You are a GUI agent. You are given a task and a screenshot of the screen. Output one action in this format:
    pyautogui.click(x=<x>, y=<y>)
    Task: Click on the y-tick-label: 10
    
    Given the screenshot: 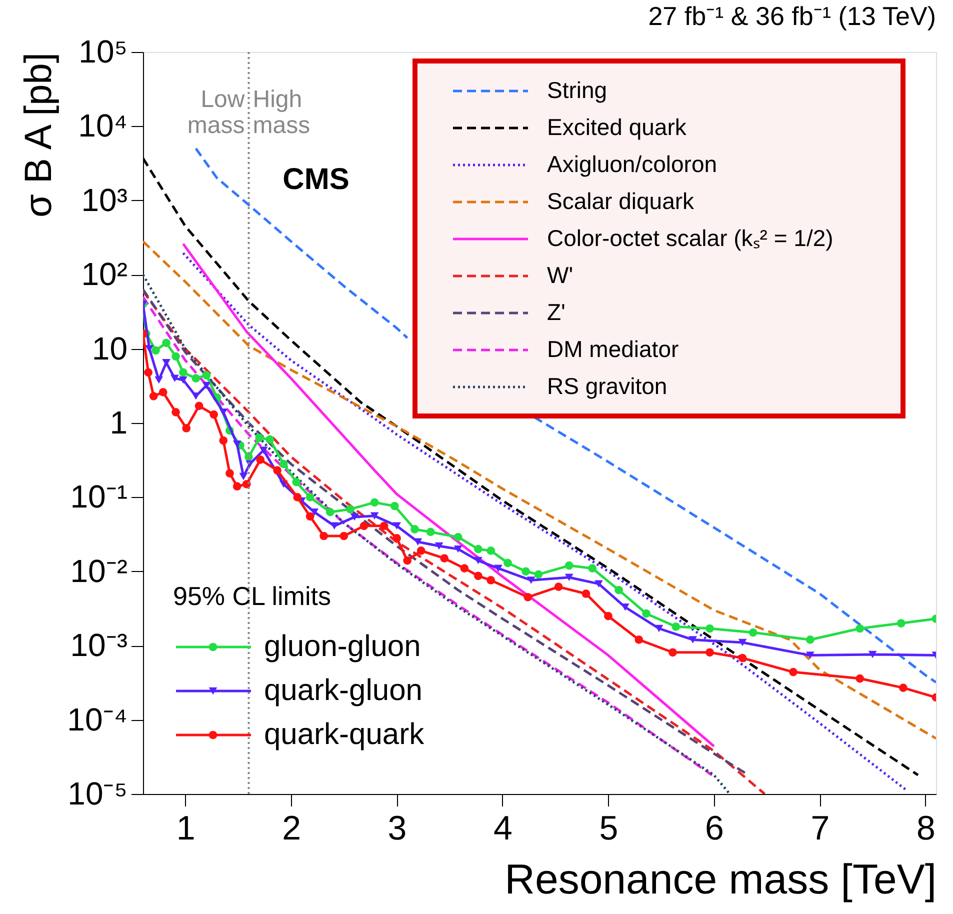 What is the action you would take?
    pyautogui.click(x=110, y=348)
    